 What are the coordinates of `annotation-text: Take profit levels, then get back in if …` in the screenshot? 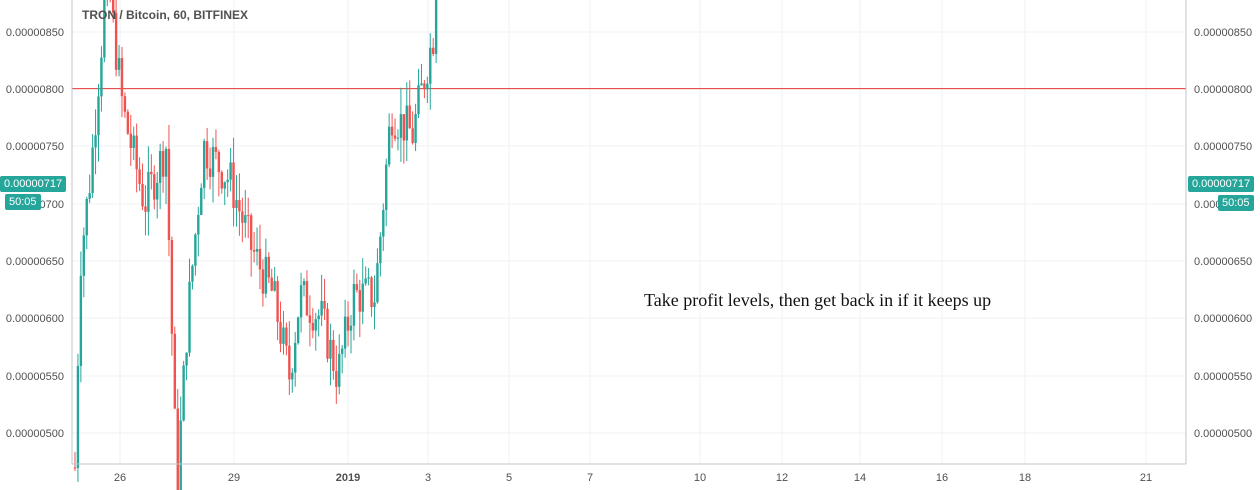 It's located at (818, 300).